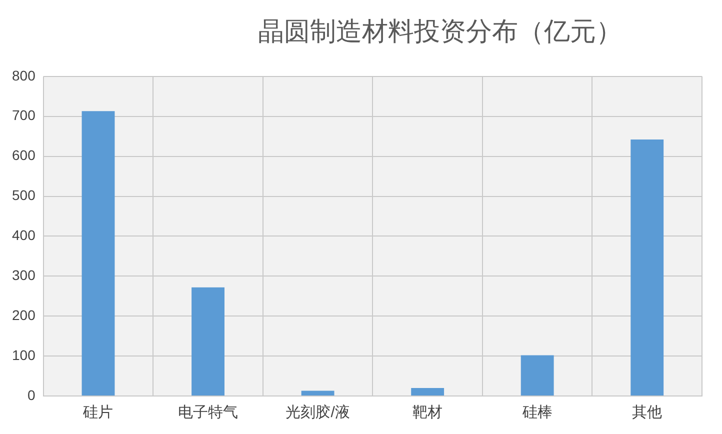 The image size is (722, 434). I want to click on x-tick-label: 硅片, so click(98, 413).